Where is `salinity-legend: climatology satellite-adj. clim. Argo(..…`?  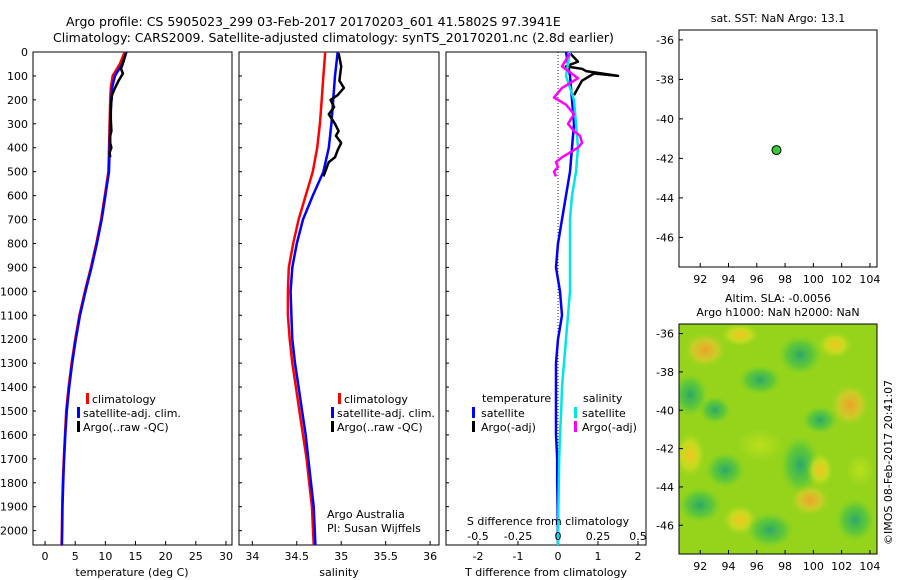 salinity-legend: climatology satellite-adj. clim. Argo(..… is located at coordinates (383, 413).